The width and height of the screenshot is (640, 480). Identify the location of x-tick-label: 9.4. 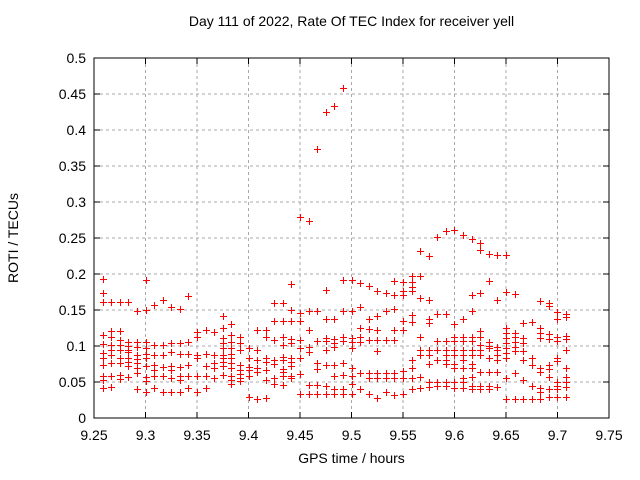
(249, 435).